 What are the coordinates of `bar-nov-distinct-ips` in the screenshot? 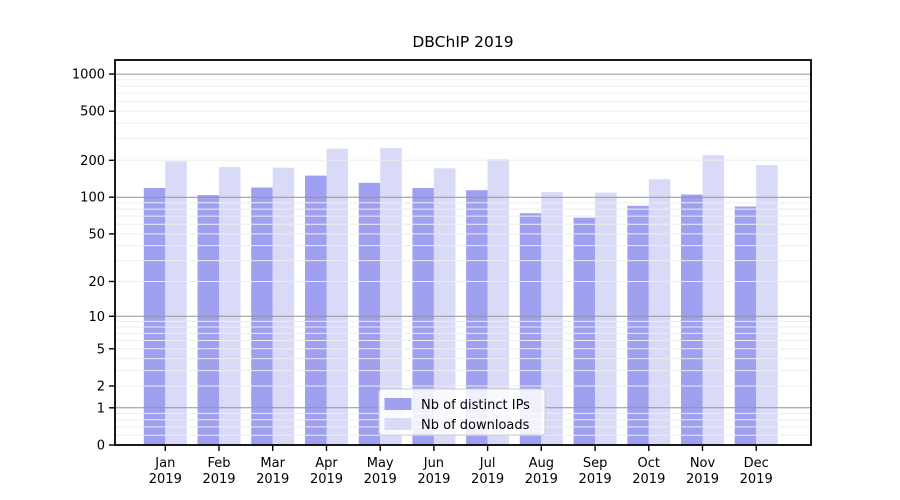 It's located at (692, 319).